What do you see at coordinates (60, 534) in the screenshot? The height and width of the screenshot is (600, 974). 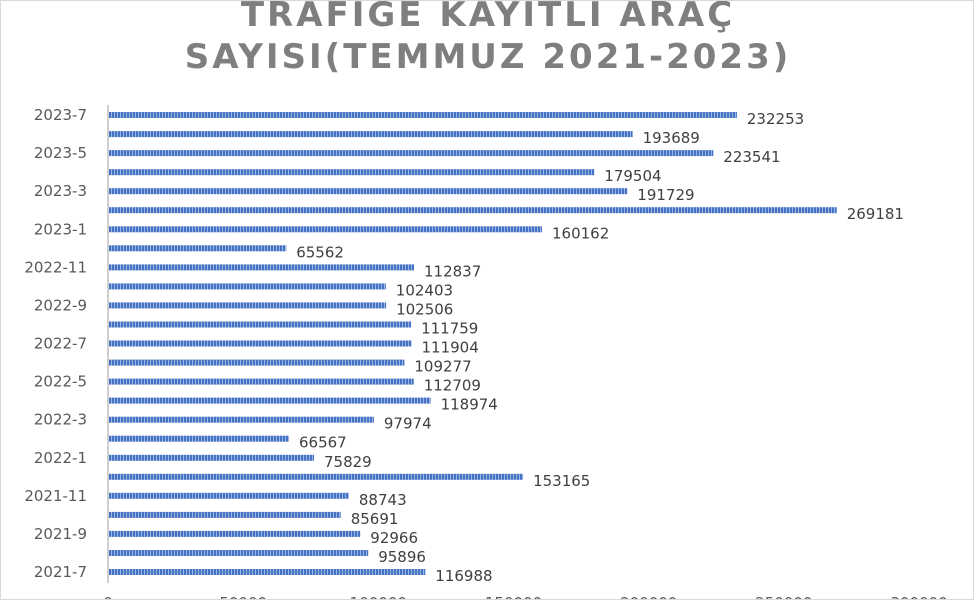 I see `y-tick-label-2021-9: 2021-9` at bounding box center [60, 534].